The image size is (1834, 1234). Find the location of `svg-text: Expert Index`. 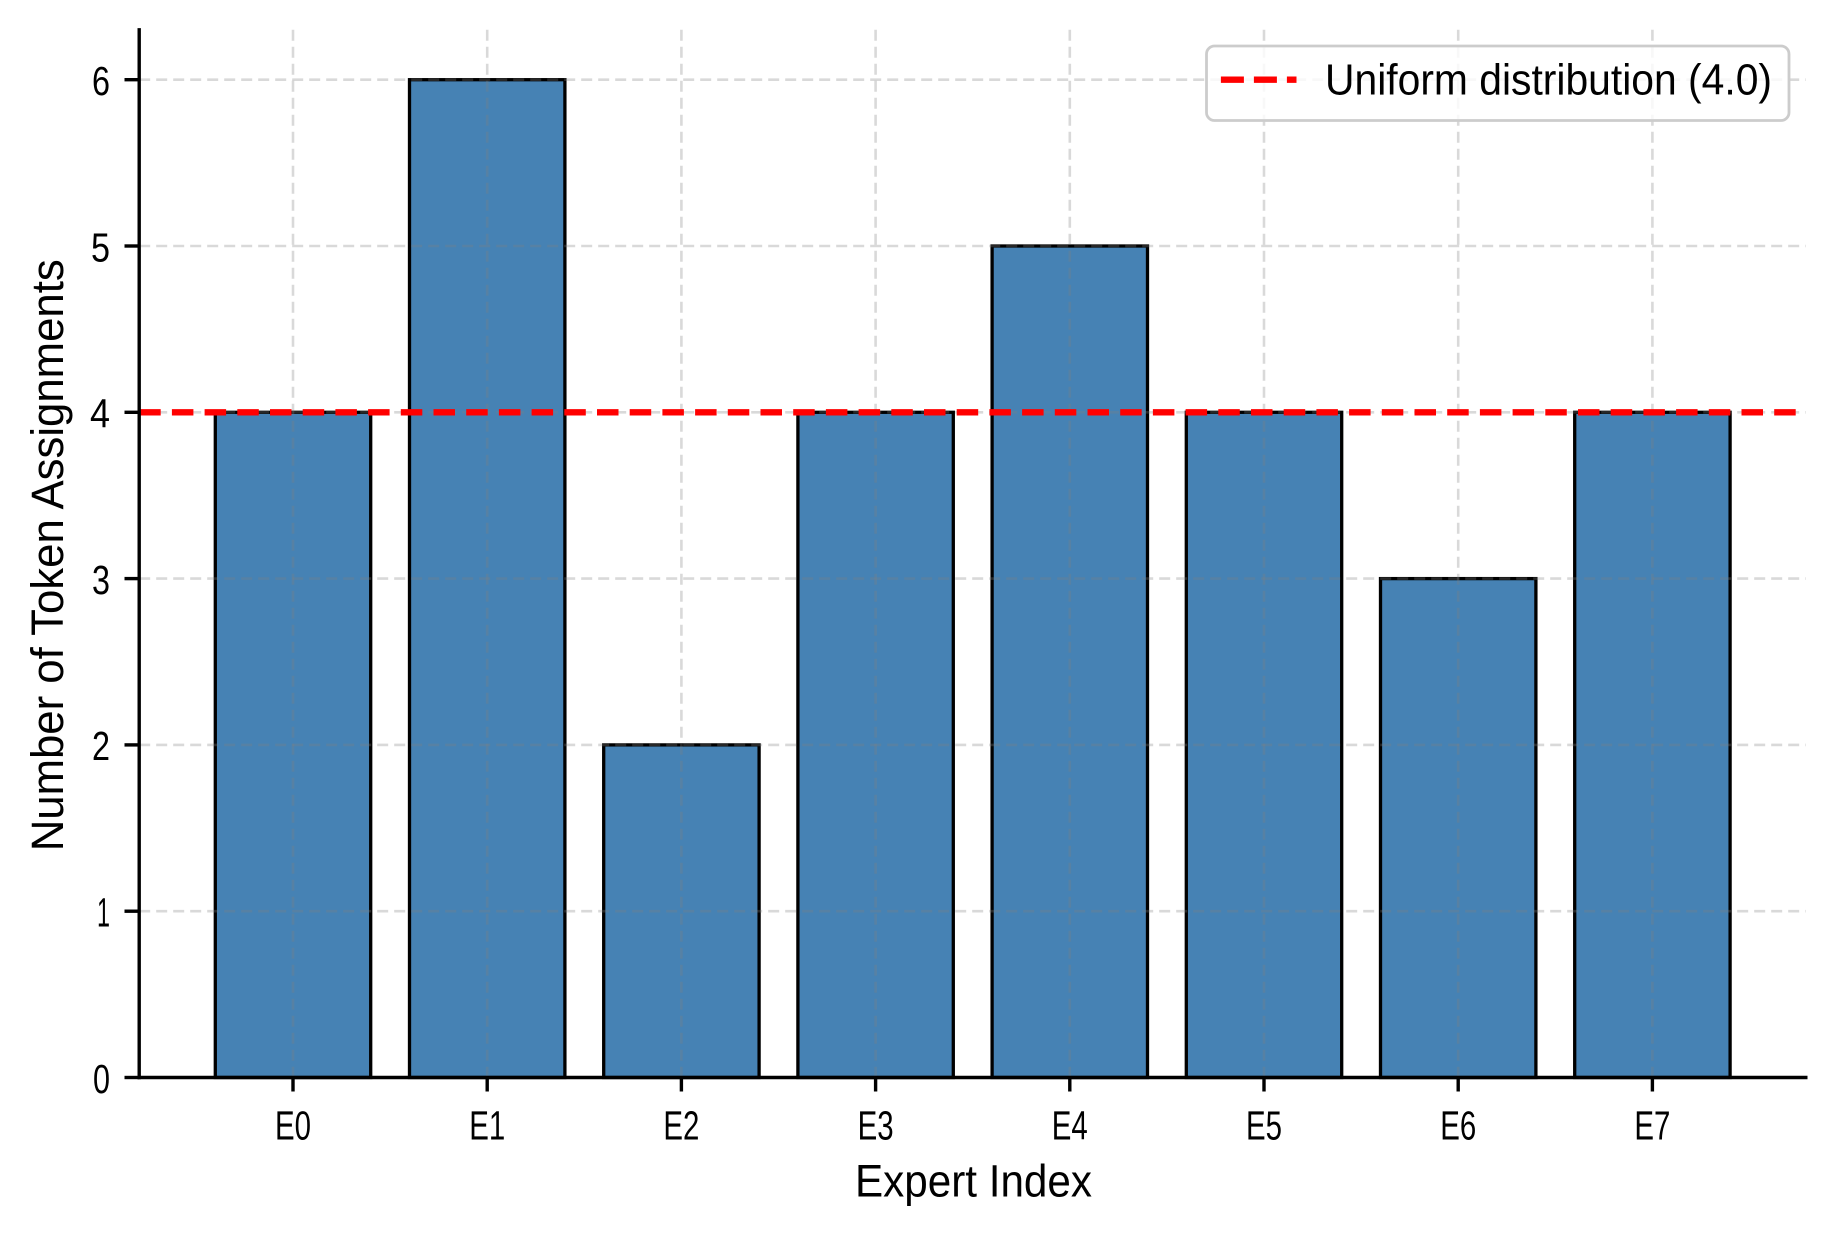

svg-text: Expert Index is located at coordinates (973, 1181).